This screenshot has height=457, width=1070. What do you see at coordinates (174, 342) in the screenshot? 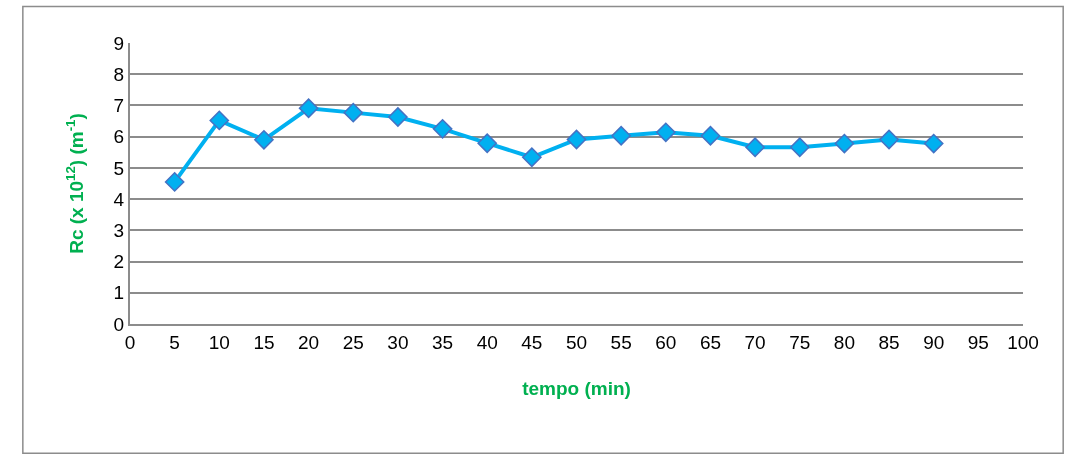
I see `x-tick-label: 5` at bounding box center [174, 342].